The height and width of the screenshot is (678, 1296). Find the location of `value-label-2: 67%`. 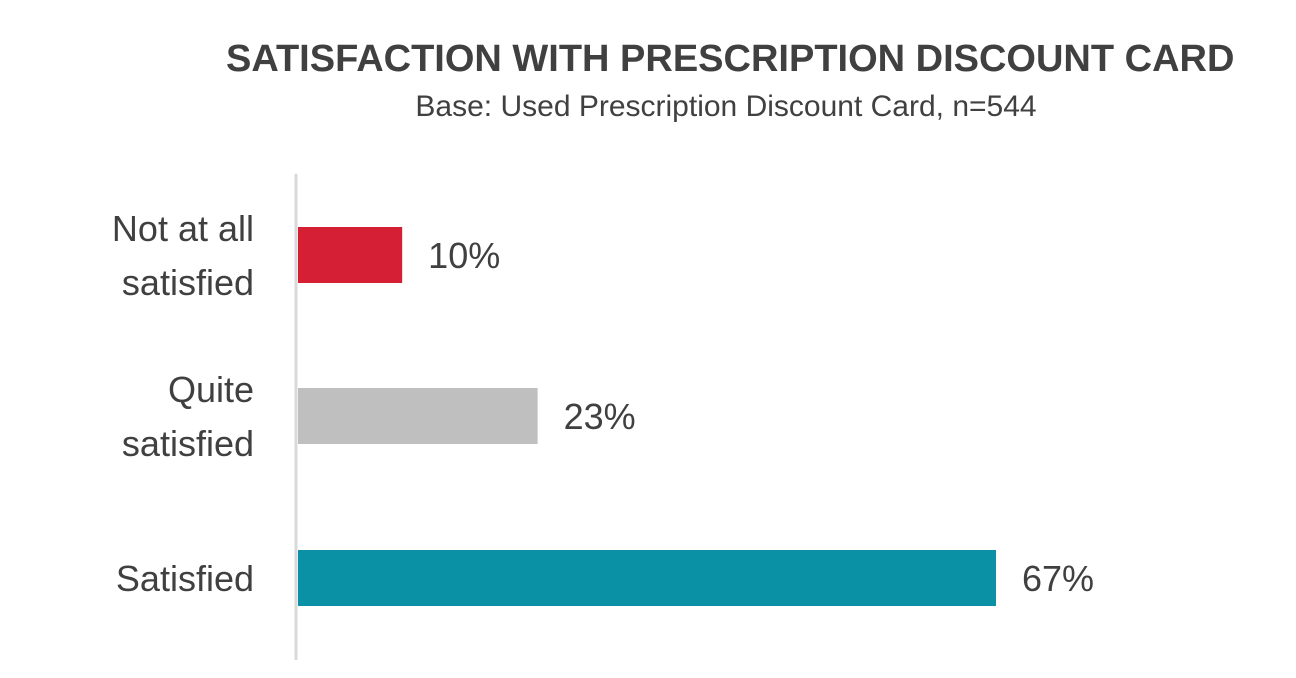

value-label-2: 67% is located at coordinates (1058, 578).